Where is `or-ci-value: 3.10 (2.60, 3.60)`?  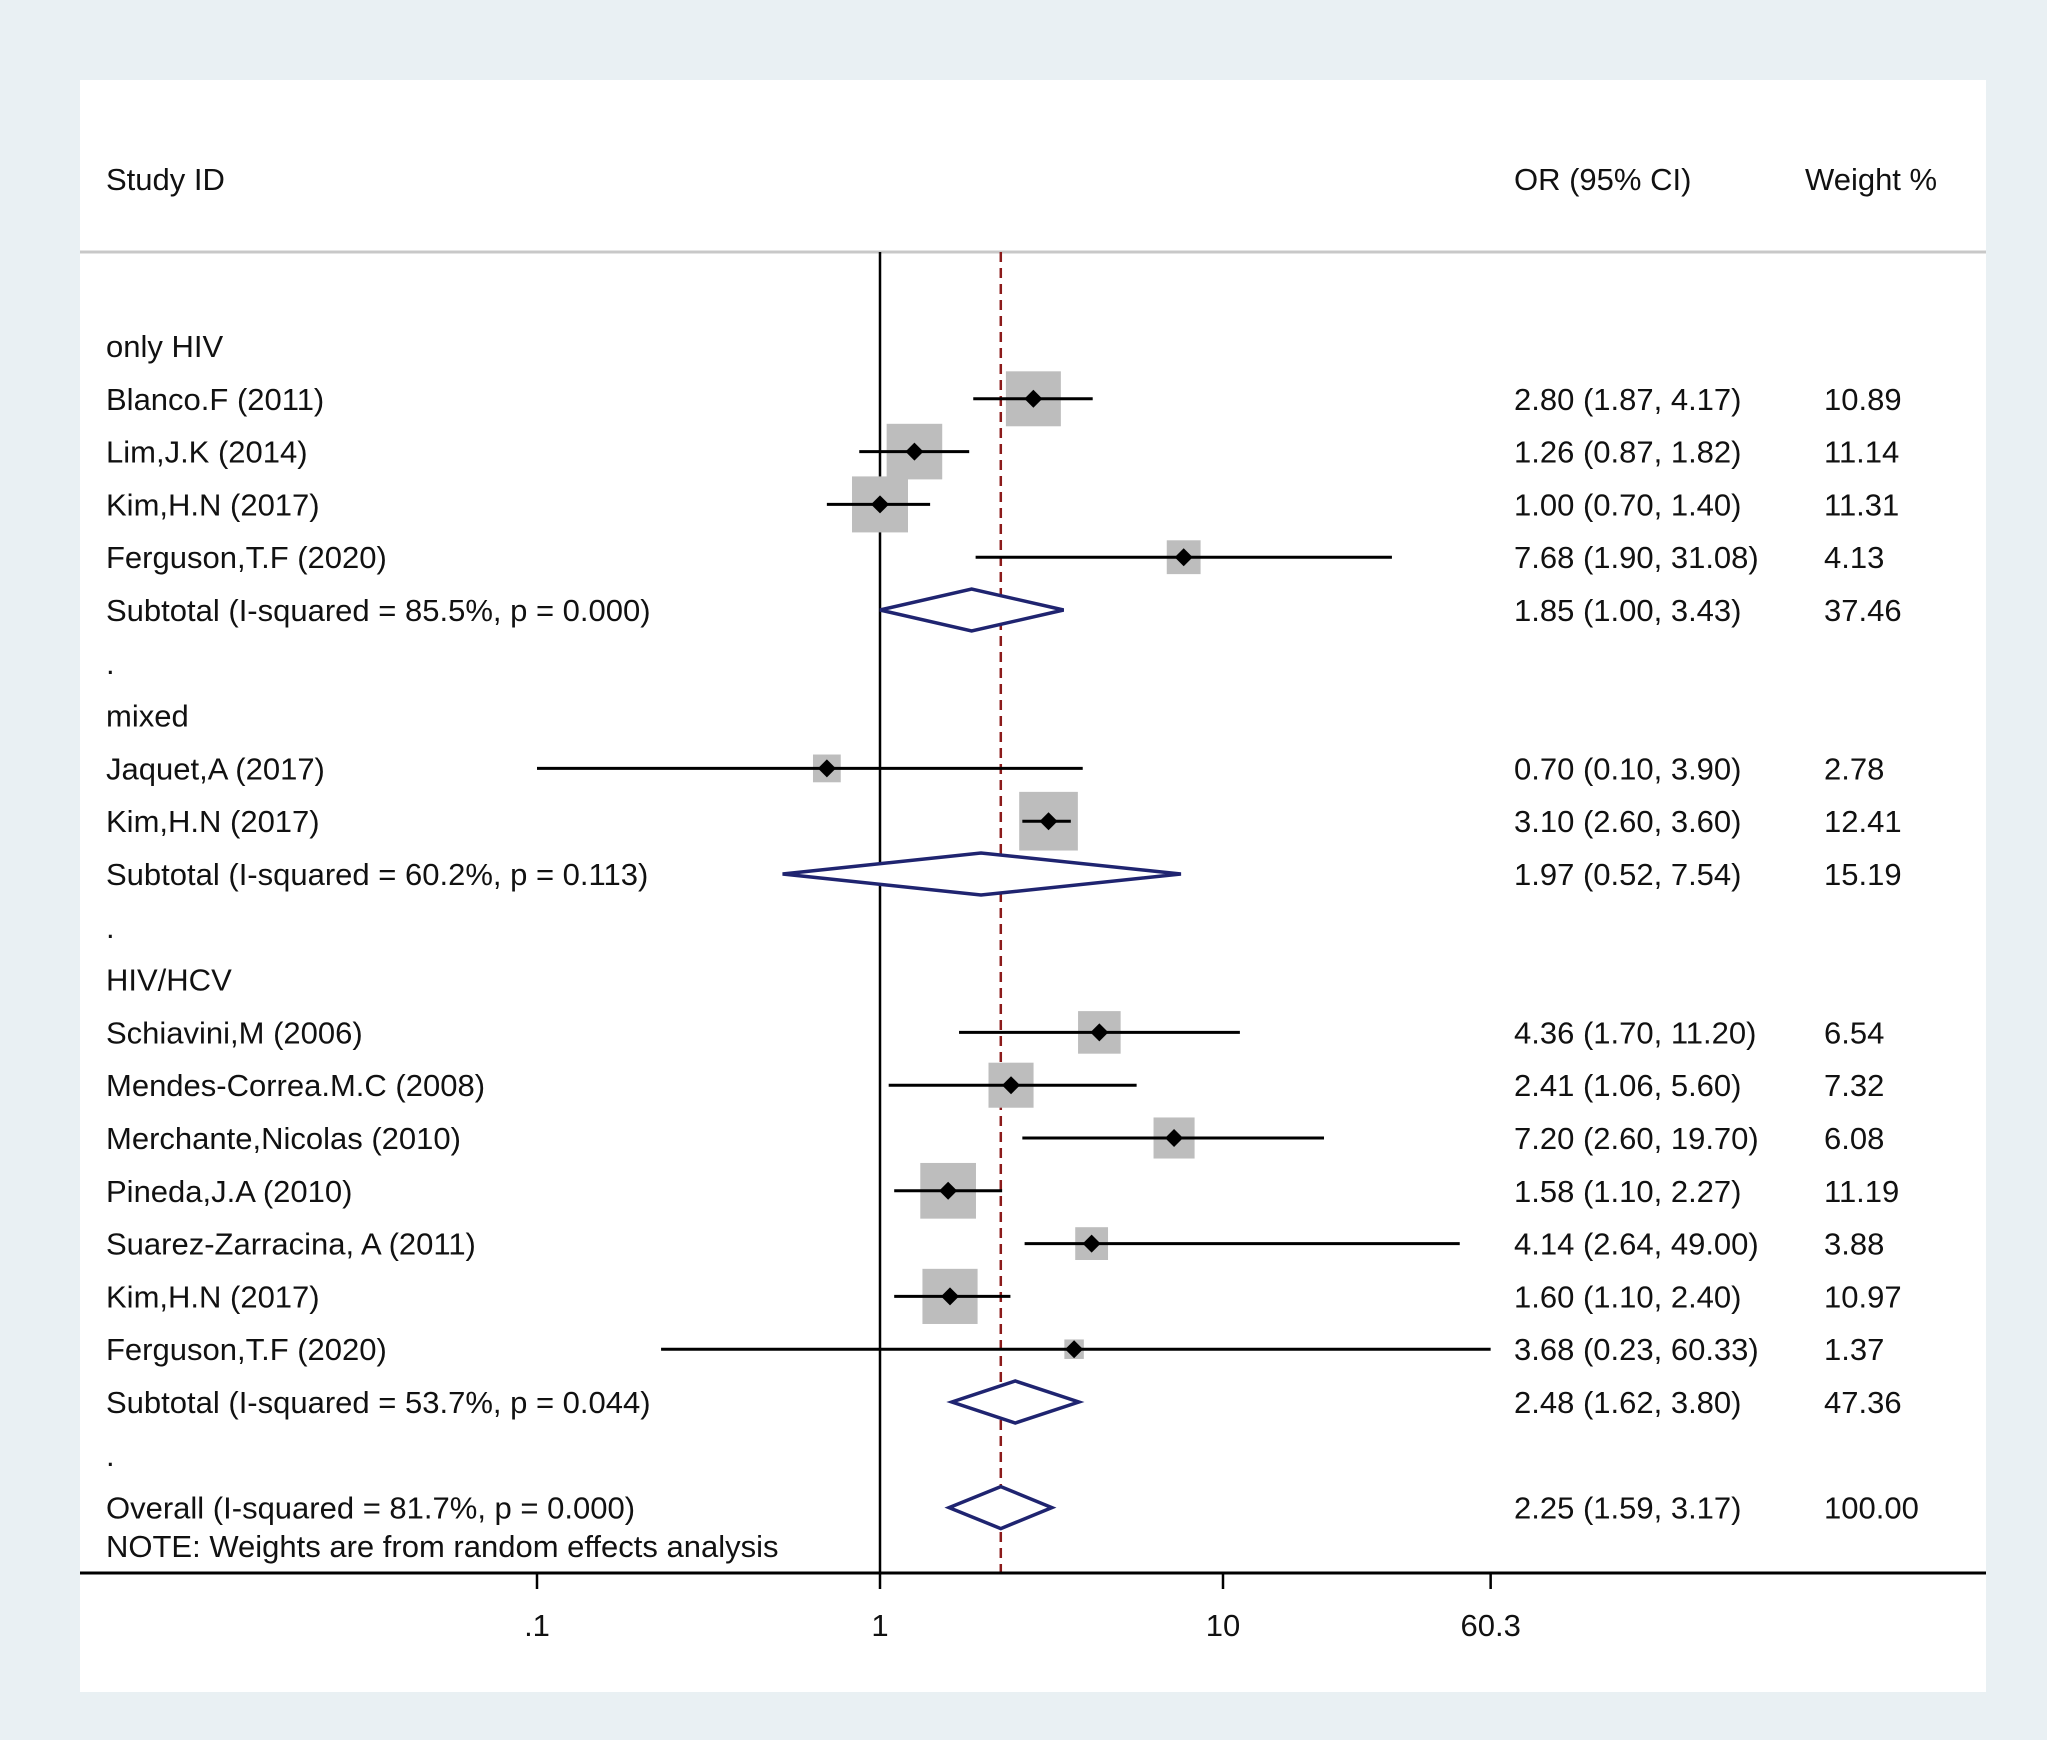
or-ci-value: 3.10 (2.60, 3.60) is located at coordinates (1628, 821).